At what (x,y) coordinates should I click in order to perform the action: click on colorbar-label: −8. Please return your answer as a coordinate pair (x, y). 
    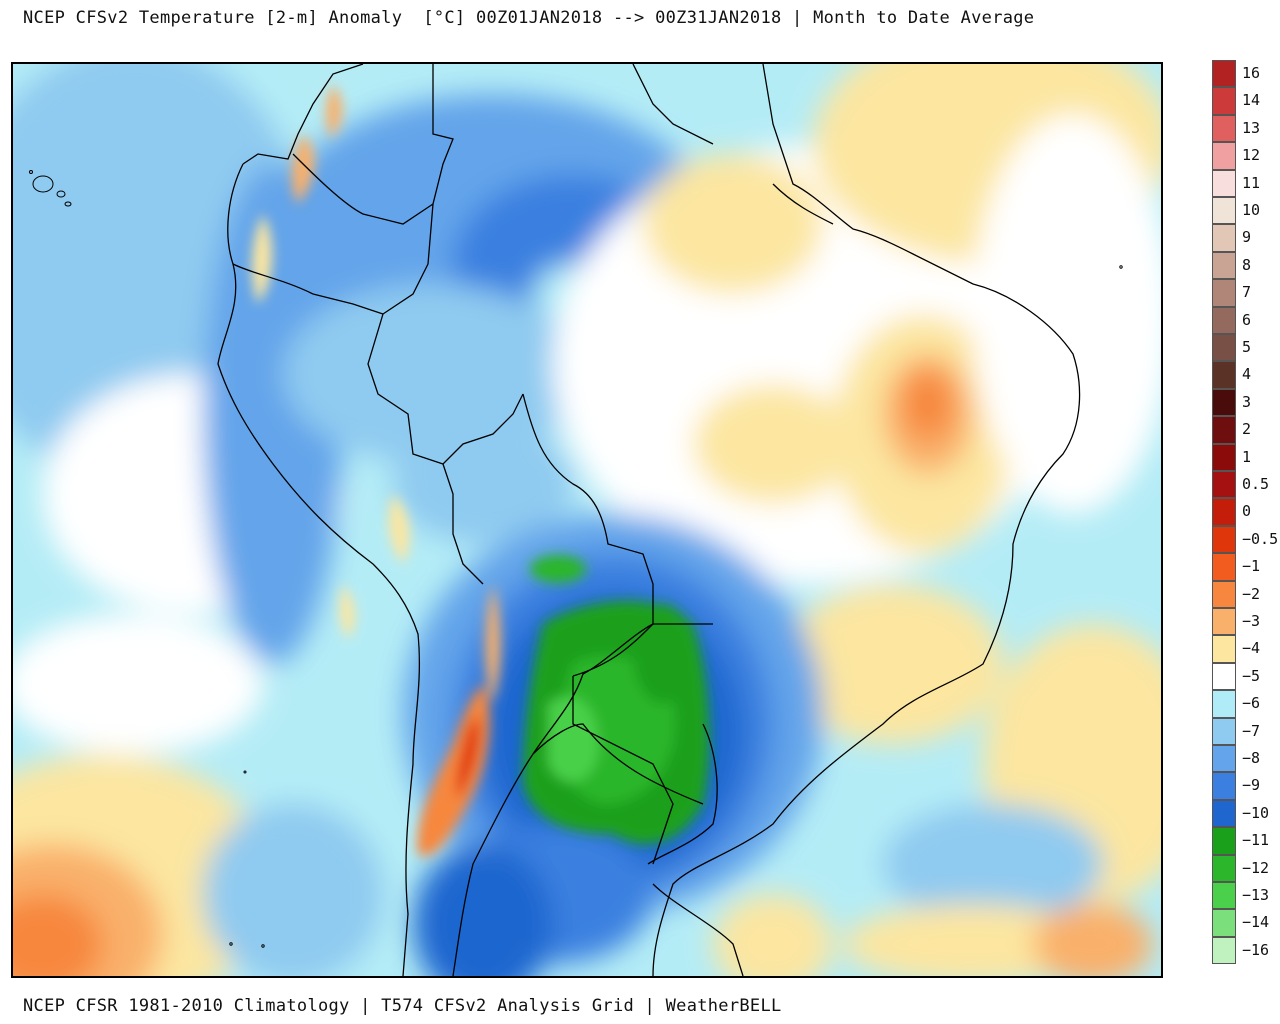
    Looking at the image, I should click on (1251, 758).